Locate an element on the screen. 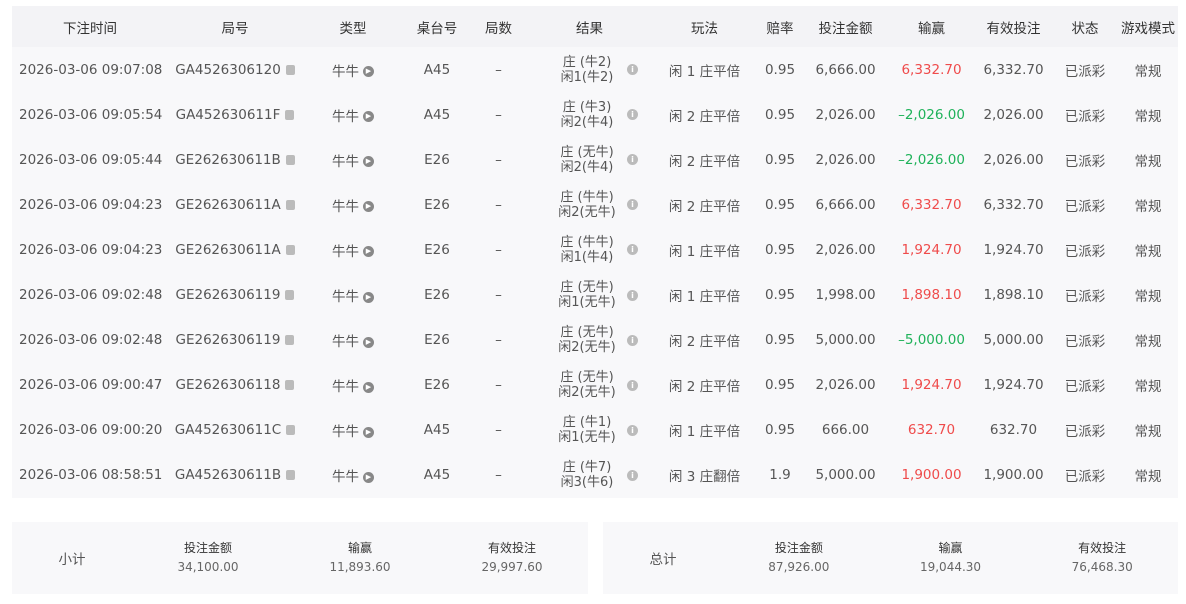 The image size is (1186, 604). column-header: 局号 is located at coordinates (235, 28).